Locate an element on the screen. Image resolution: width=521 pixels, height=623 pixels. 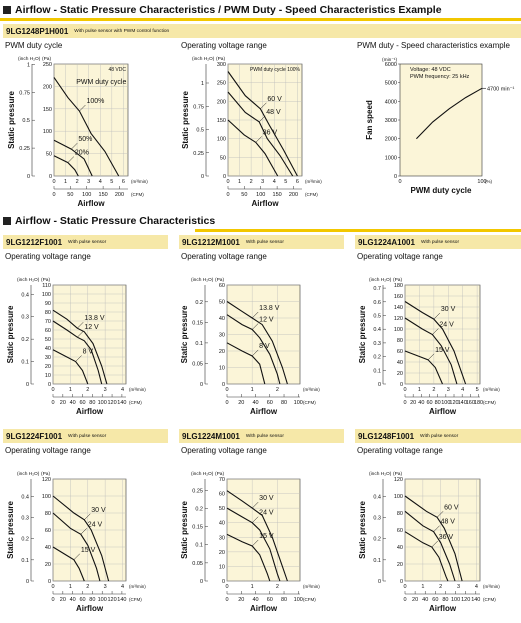
tick-label-inch: 1 is located at coordinates (28, 65).